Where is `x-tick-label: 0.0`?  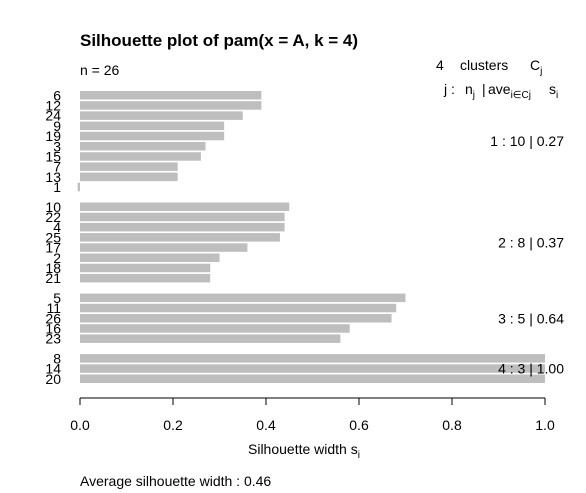
x-tick-label: 0.0 is located at coordinates (80, 425).